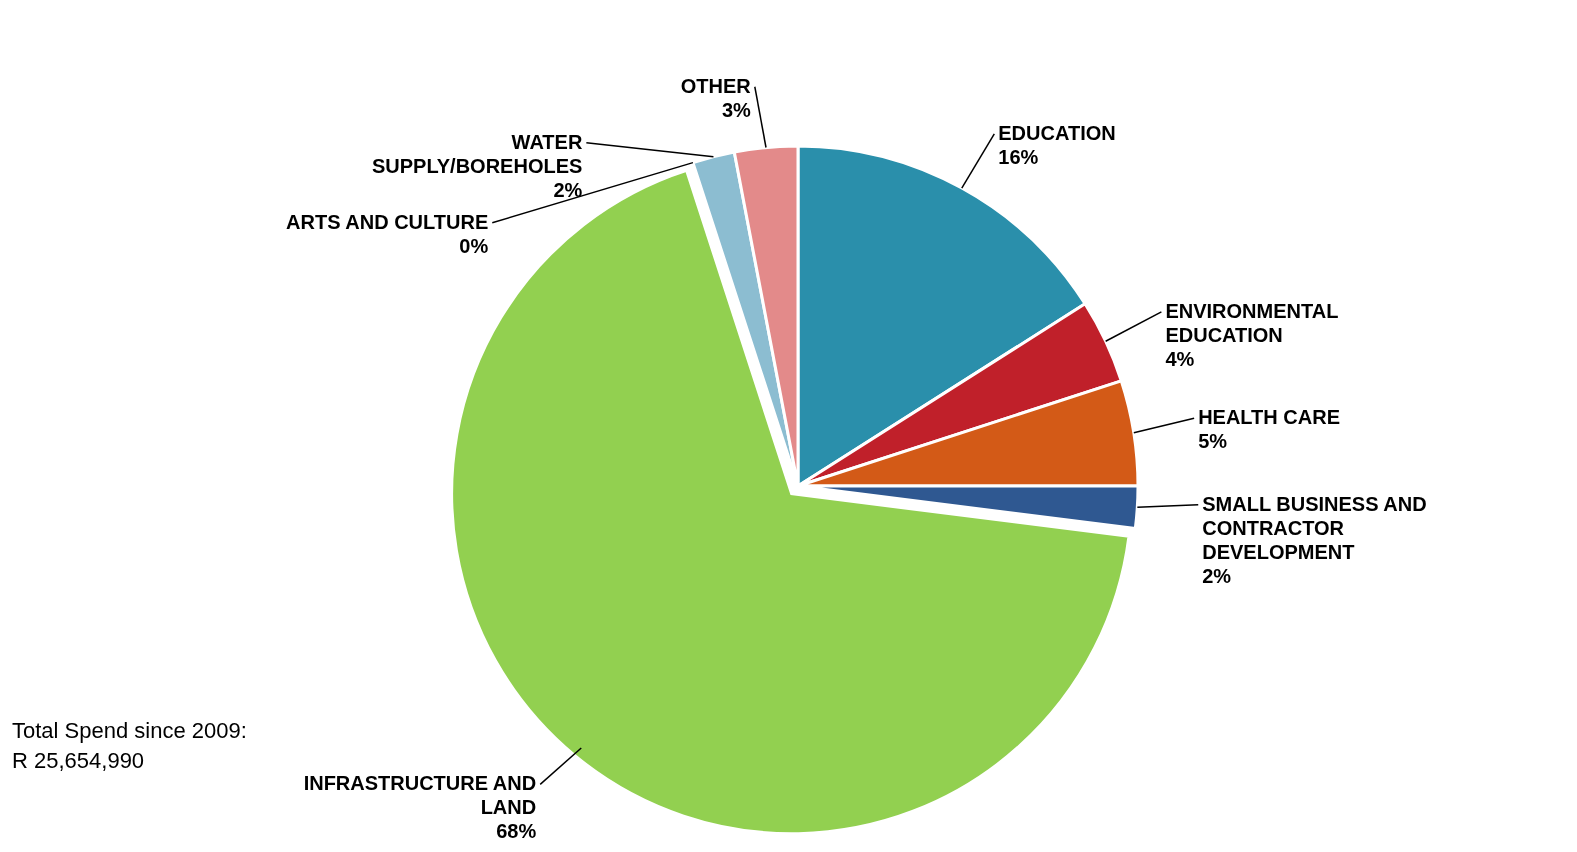 Image resolution: width=1577 pixels, height=852 pixels. What do you see at coordinates (1314, 527) in the screenshot?
I see `slice-label: SMALL BUSINESS AND CONTRACTOR DEVELOPMENT` at bounding box center [1314, 527].